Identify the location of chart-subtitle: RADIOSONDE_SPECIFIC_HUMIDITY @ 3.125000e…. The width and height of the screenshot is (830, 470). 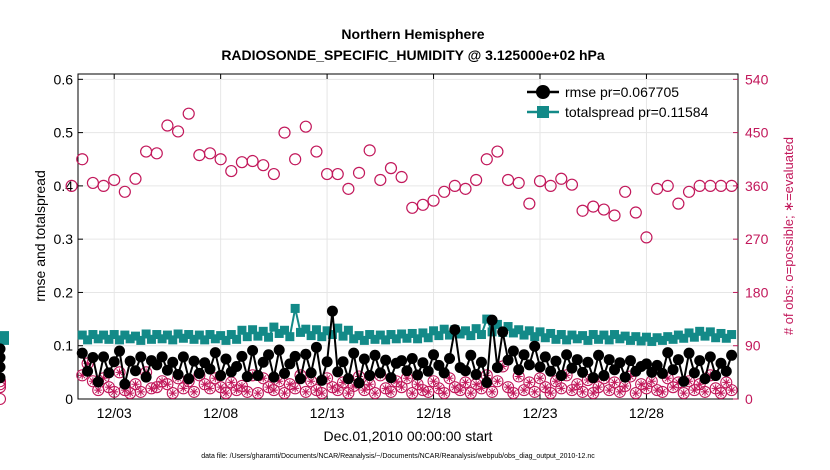
(413, 55).